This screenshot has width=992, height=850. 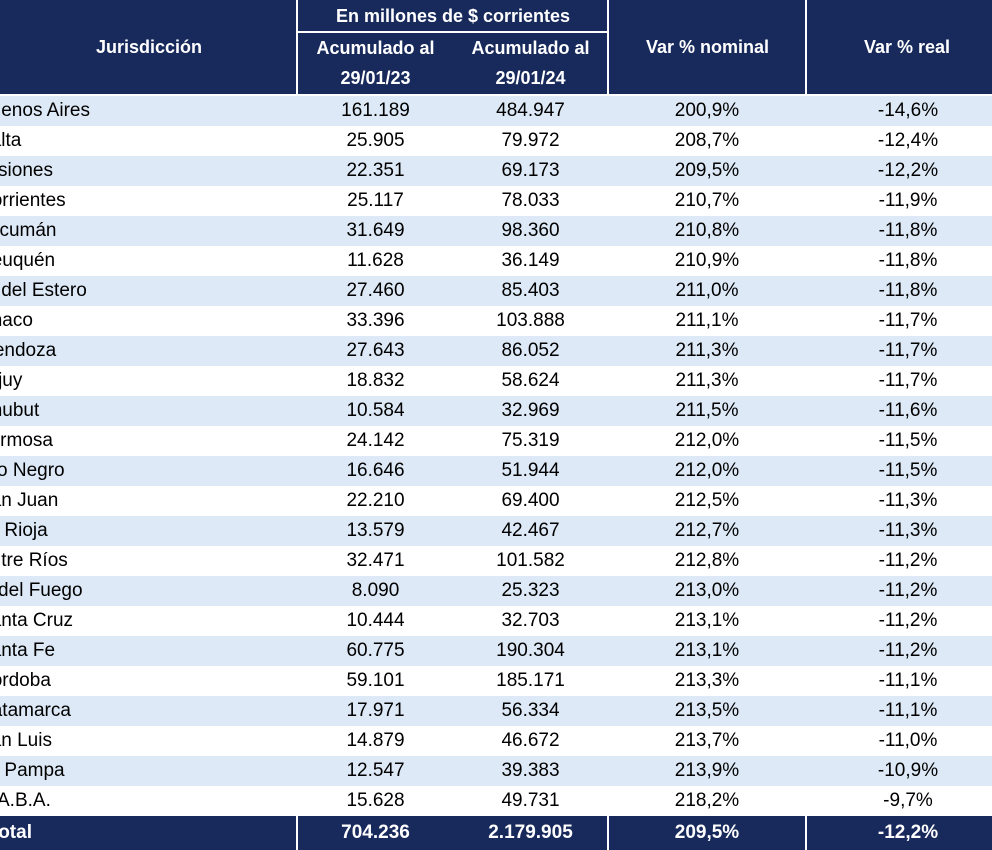 I want to click on var-real-cell: -10,9%, so click(x=908, y=770).